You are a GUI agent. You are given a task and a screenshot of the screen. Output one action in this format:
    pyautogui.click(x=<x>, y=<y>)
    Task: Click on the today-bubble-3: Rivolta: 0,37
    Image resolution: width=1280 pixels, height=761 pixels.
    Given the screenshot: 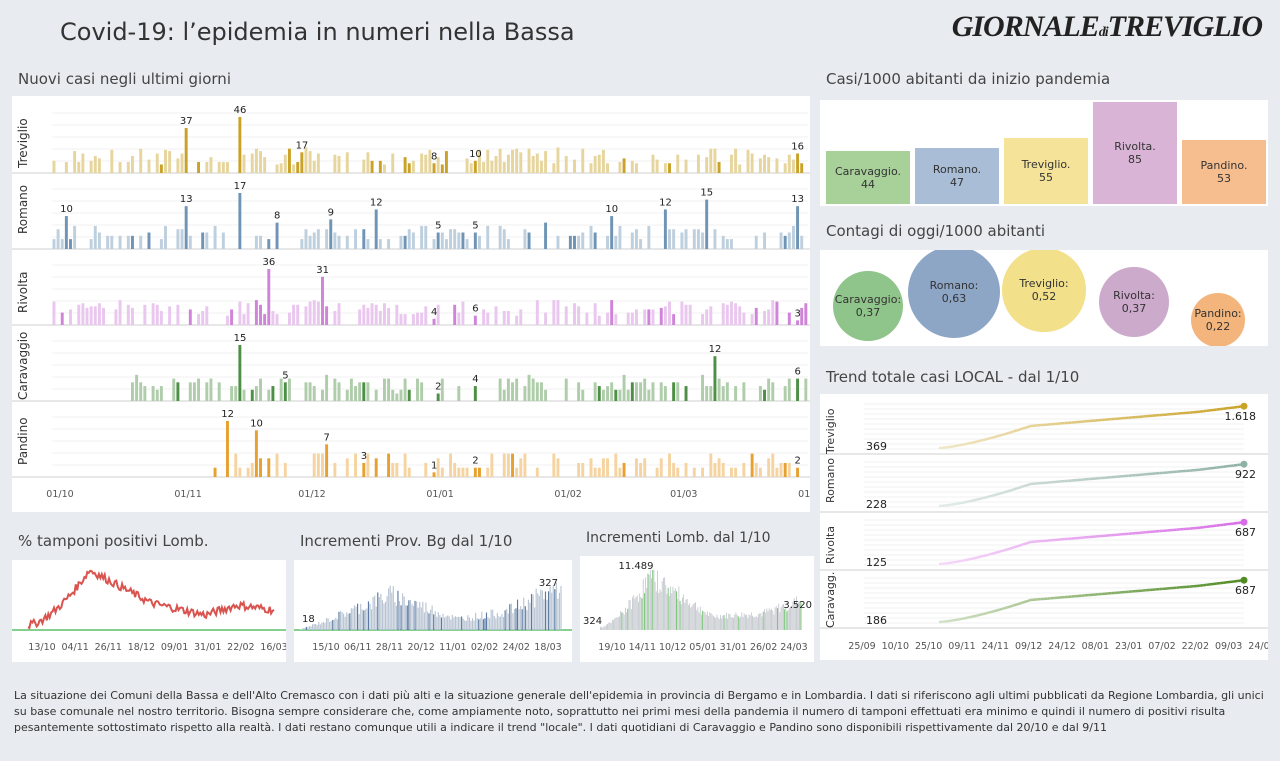 What is the action you would take?
    pyautogui.click(x=1134, y=302)
    